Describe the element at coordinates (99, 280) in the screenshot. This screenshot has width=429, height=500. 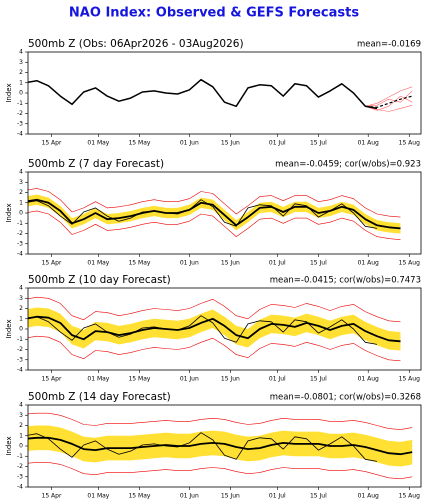
I see `panel-title: 500mb Z (10 day Forecast)` at that location.